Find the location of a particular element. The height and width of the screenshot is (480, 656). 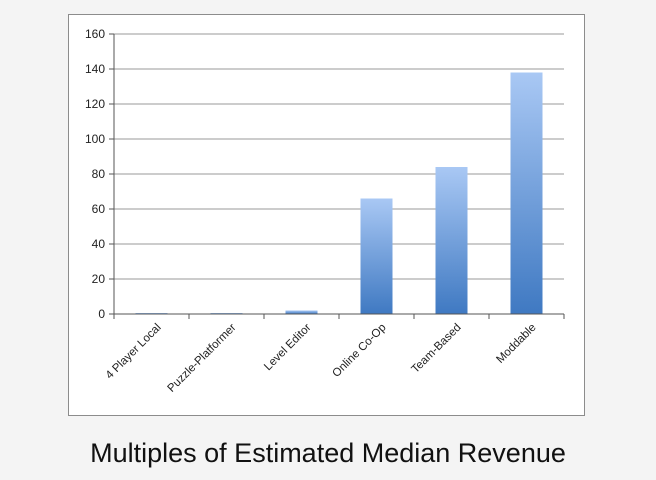

y-axis-ticks: 0 20 40 60 80 100 120 140 160 is located at coordinates (99, 174).